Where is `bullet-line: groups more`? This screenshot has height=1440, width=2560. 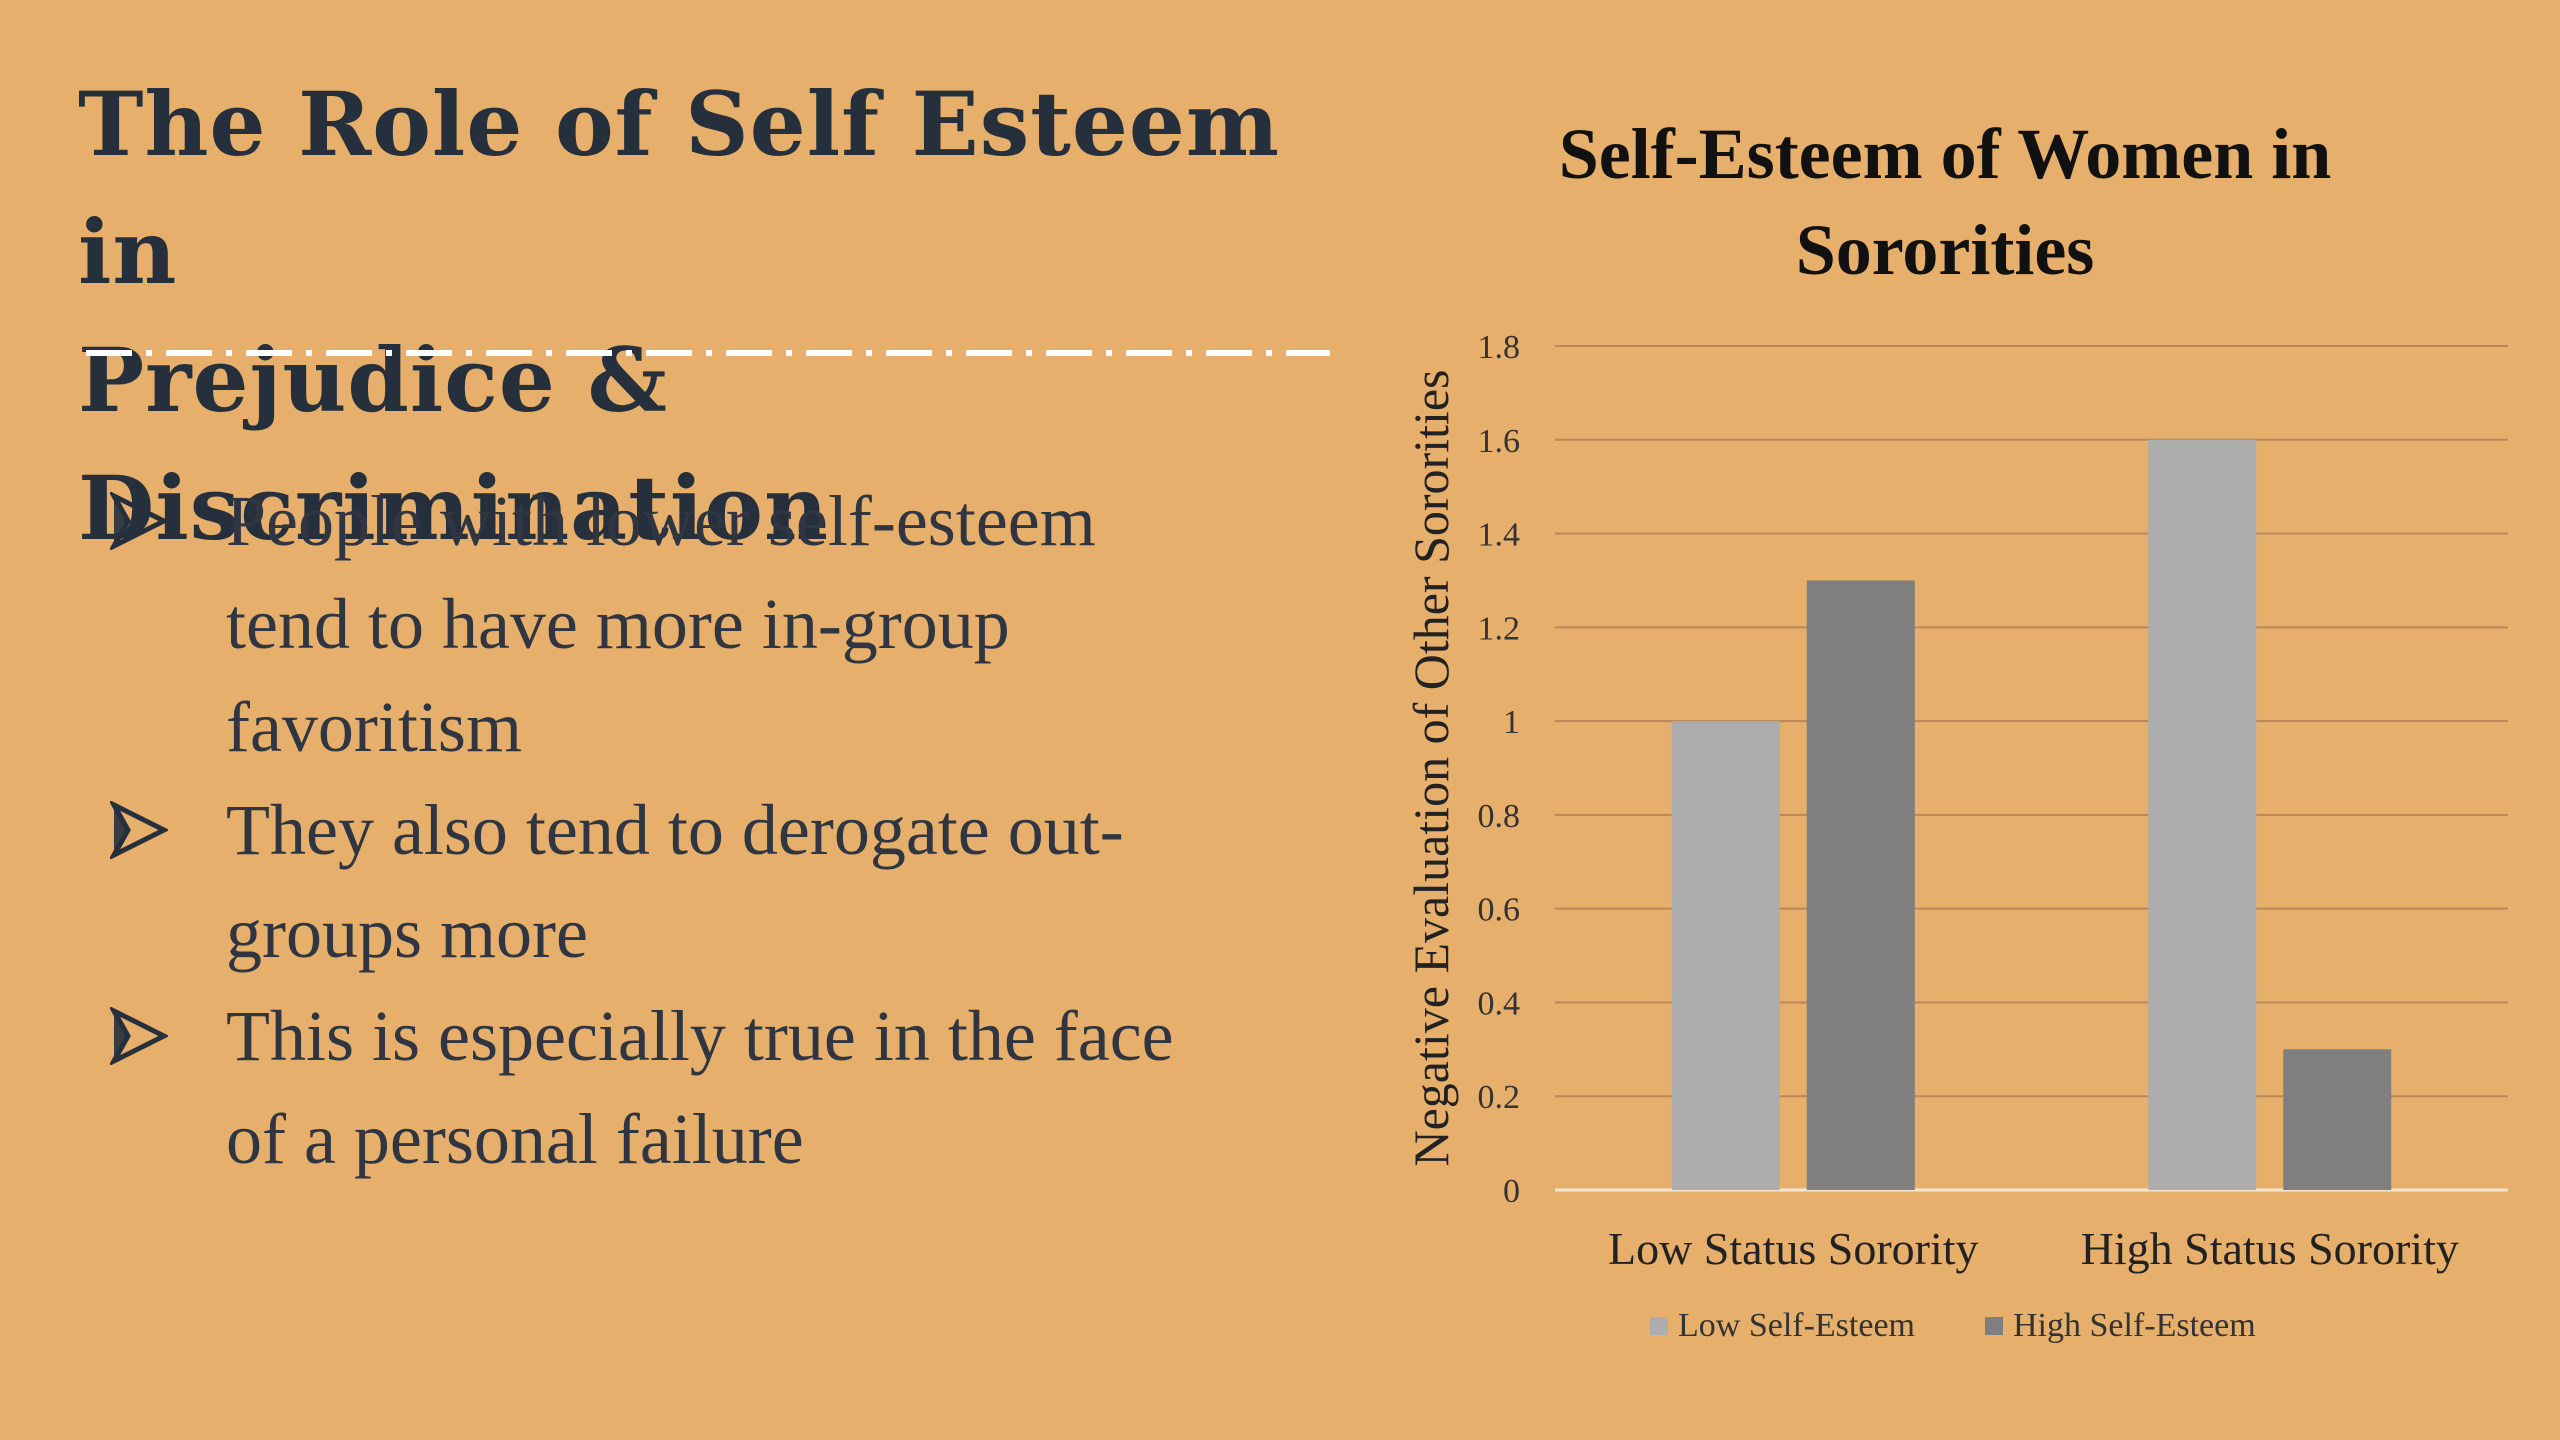
bullet-line: groups more is located at coordinates (407, 933).